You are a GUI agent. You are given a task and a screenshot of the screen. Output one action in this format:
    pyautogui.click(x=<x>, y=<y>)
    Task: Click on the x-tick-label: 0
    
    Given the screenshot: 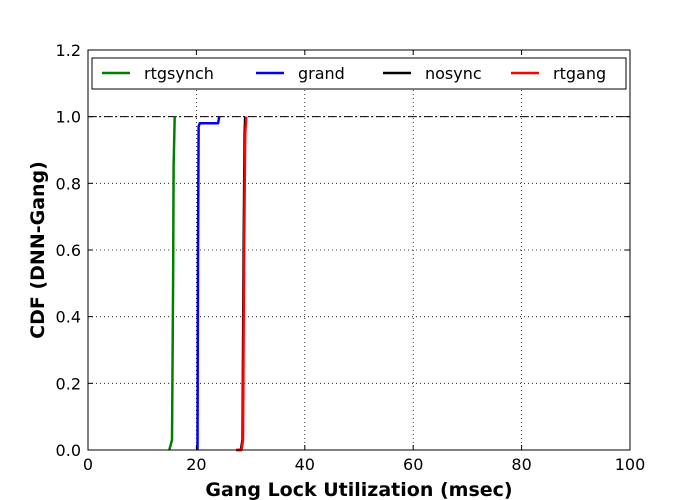 What is the action you would take?
    pyautogui.click(x=88, y=464)
    